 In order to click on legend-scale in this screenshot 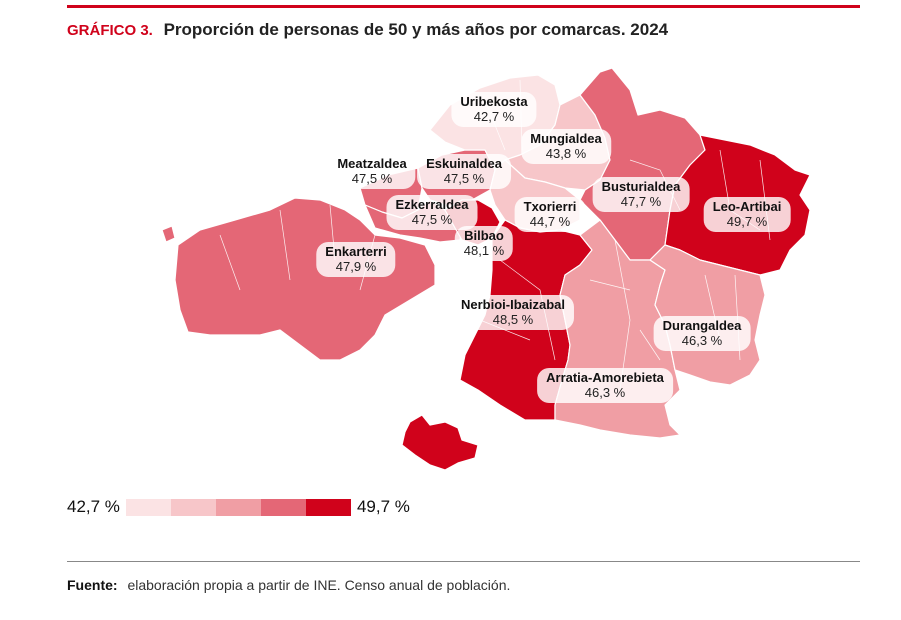, I will do `click(238, 507)`.